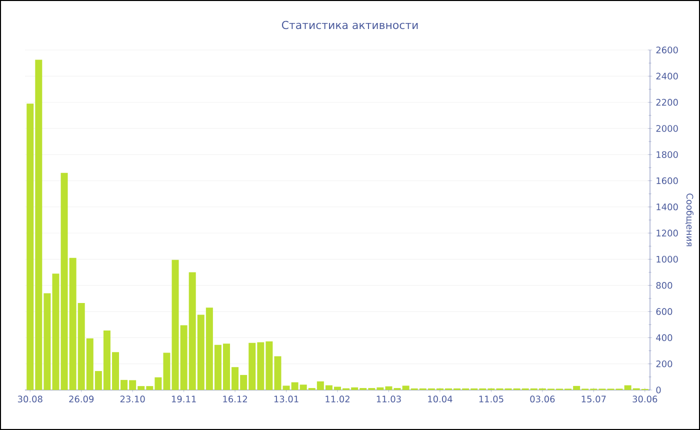 The height and width of the screenshot is (430, 700). I want to click on y-tick-label: 600, so click(664, 311).